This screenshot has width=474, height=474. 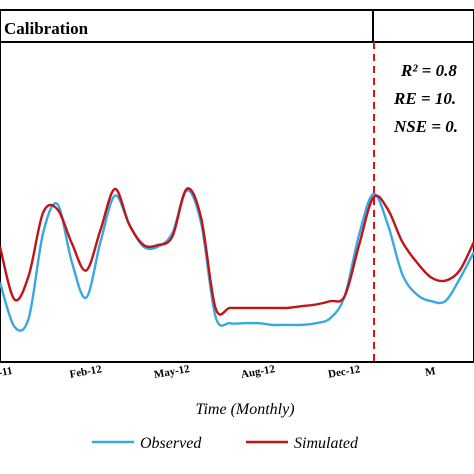 What do you see at coordinates (428, 70) in the screenshot?
I see `metric-r2: R² = 0.8` at bounding box center [428, 70].